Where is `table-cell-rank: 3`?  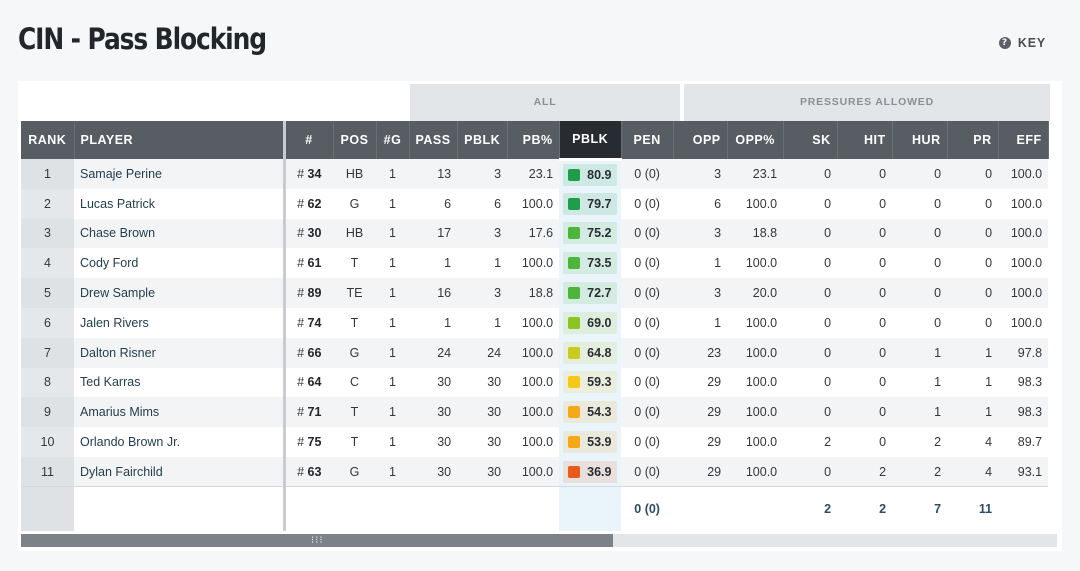
table-cell-rank: 3 is located at coordinates (47, 233).